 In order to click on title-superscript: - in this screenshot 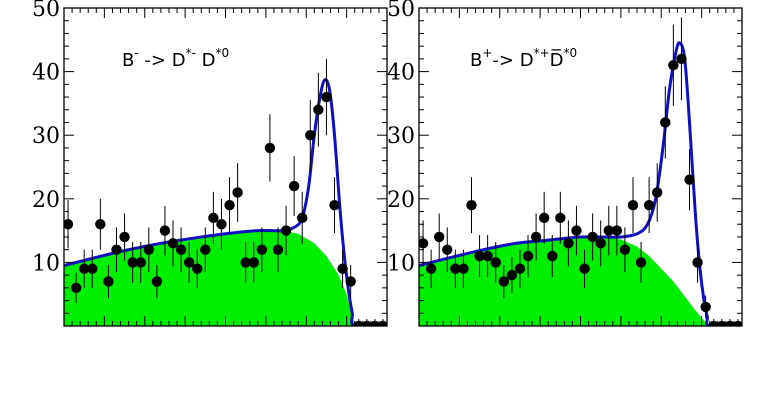, I will do `click(136, 53)`.